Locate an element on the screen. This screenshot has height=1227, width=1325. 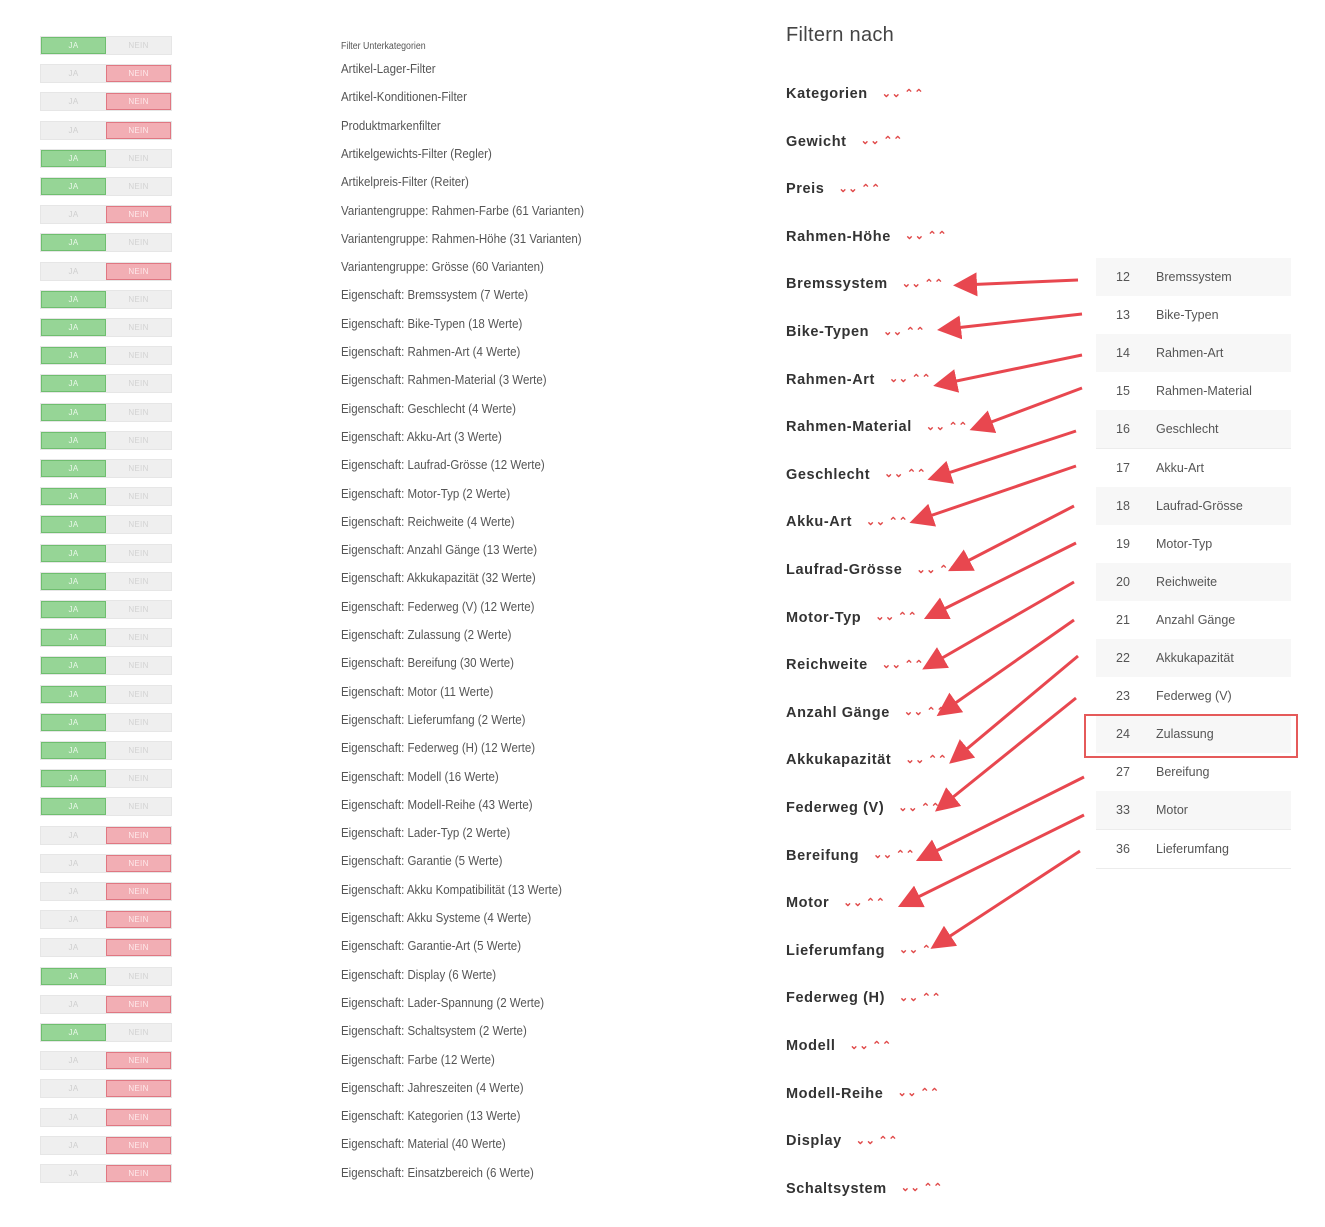
filter-panel-item: Schaltsystem ⌄⌄ ⌃⌃ is located at coordinates (864, 1189).